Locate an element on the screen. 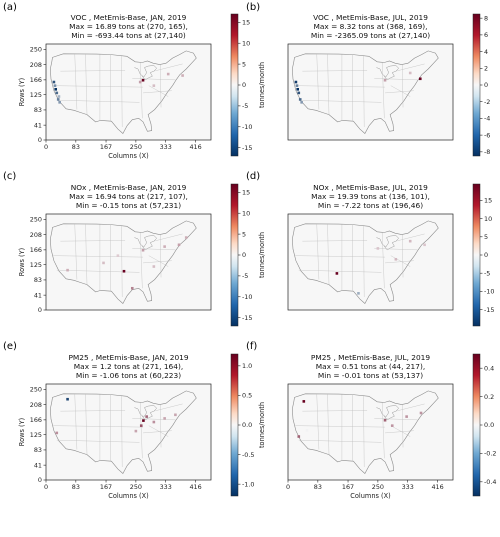 The width and height of the screenshot is (500, 537). colorbar-tick-label: 0.2 is located at coordinates (489, 397).